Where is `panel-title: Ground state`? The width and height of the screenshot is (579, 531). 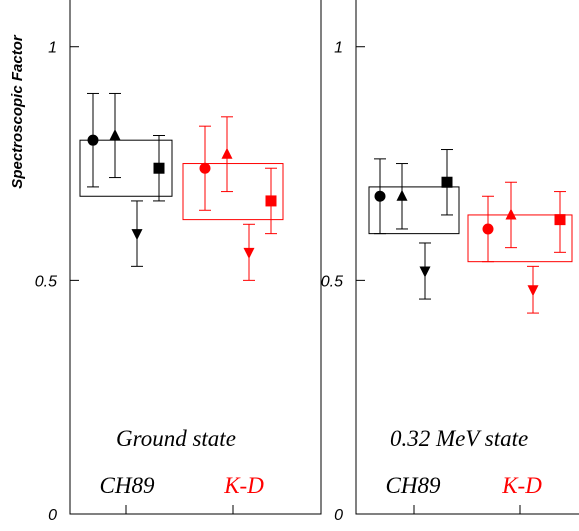
panel-title: Ground state is located at coordinates (176, 438).